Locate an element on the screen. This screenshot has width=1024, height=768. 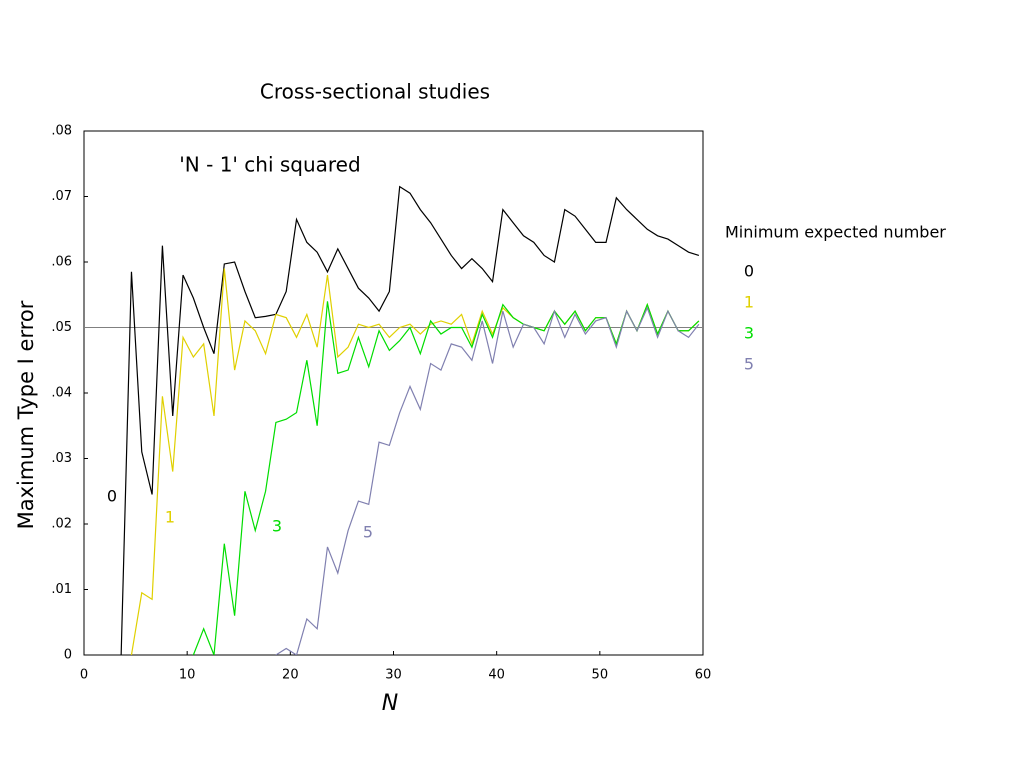
series-annotation: 0 is located at coordinates (112, 496).